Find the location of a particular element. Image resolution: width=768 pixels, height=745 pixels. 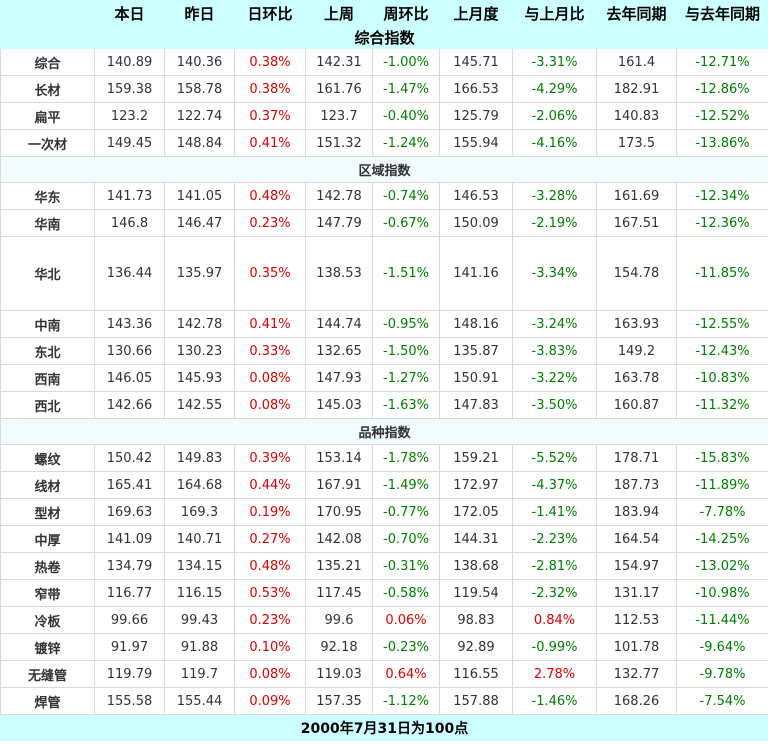

cell-last-week: 153.14 is located at coordinates (339, 458).